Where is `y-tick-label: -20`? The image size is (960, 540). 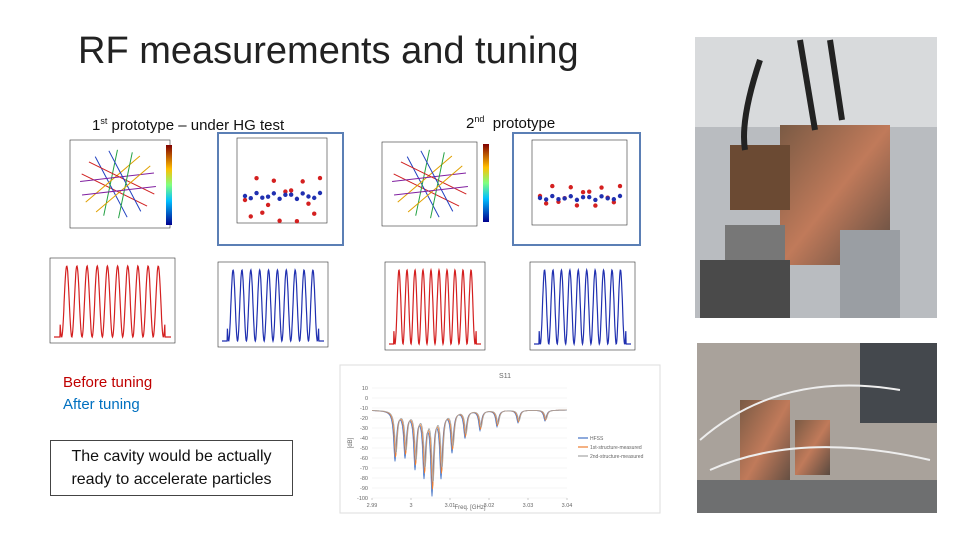 y-tick-label: -20 is located at coordinates (364, 419).